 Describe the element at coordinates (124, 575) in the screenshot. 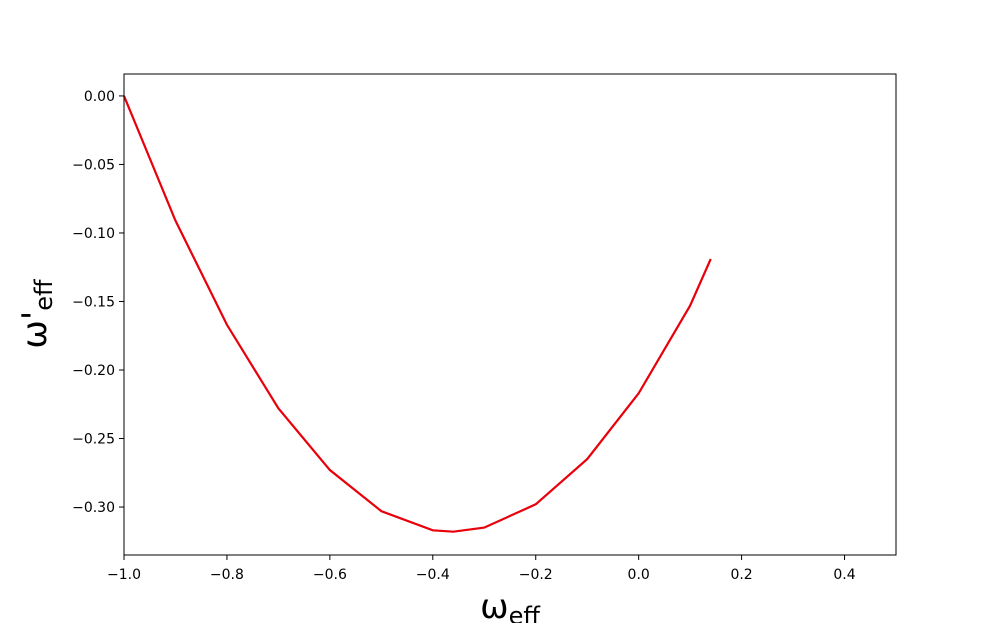

I see `x-tick-label: −1.0` at that location.